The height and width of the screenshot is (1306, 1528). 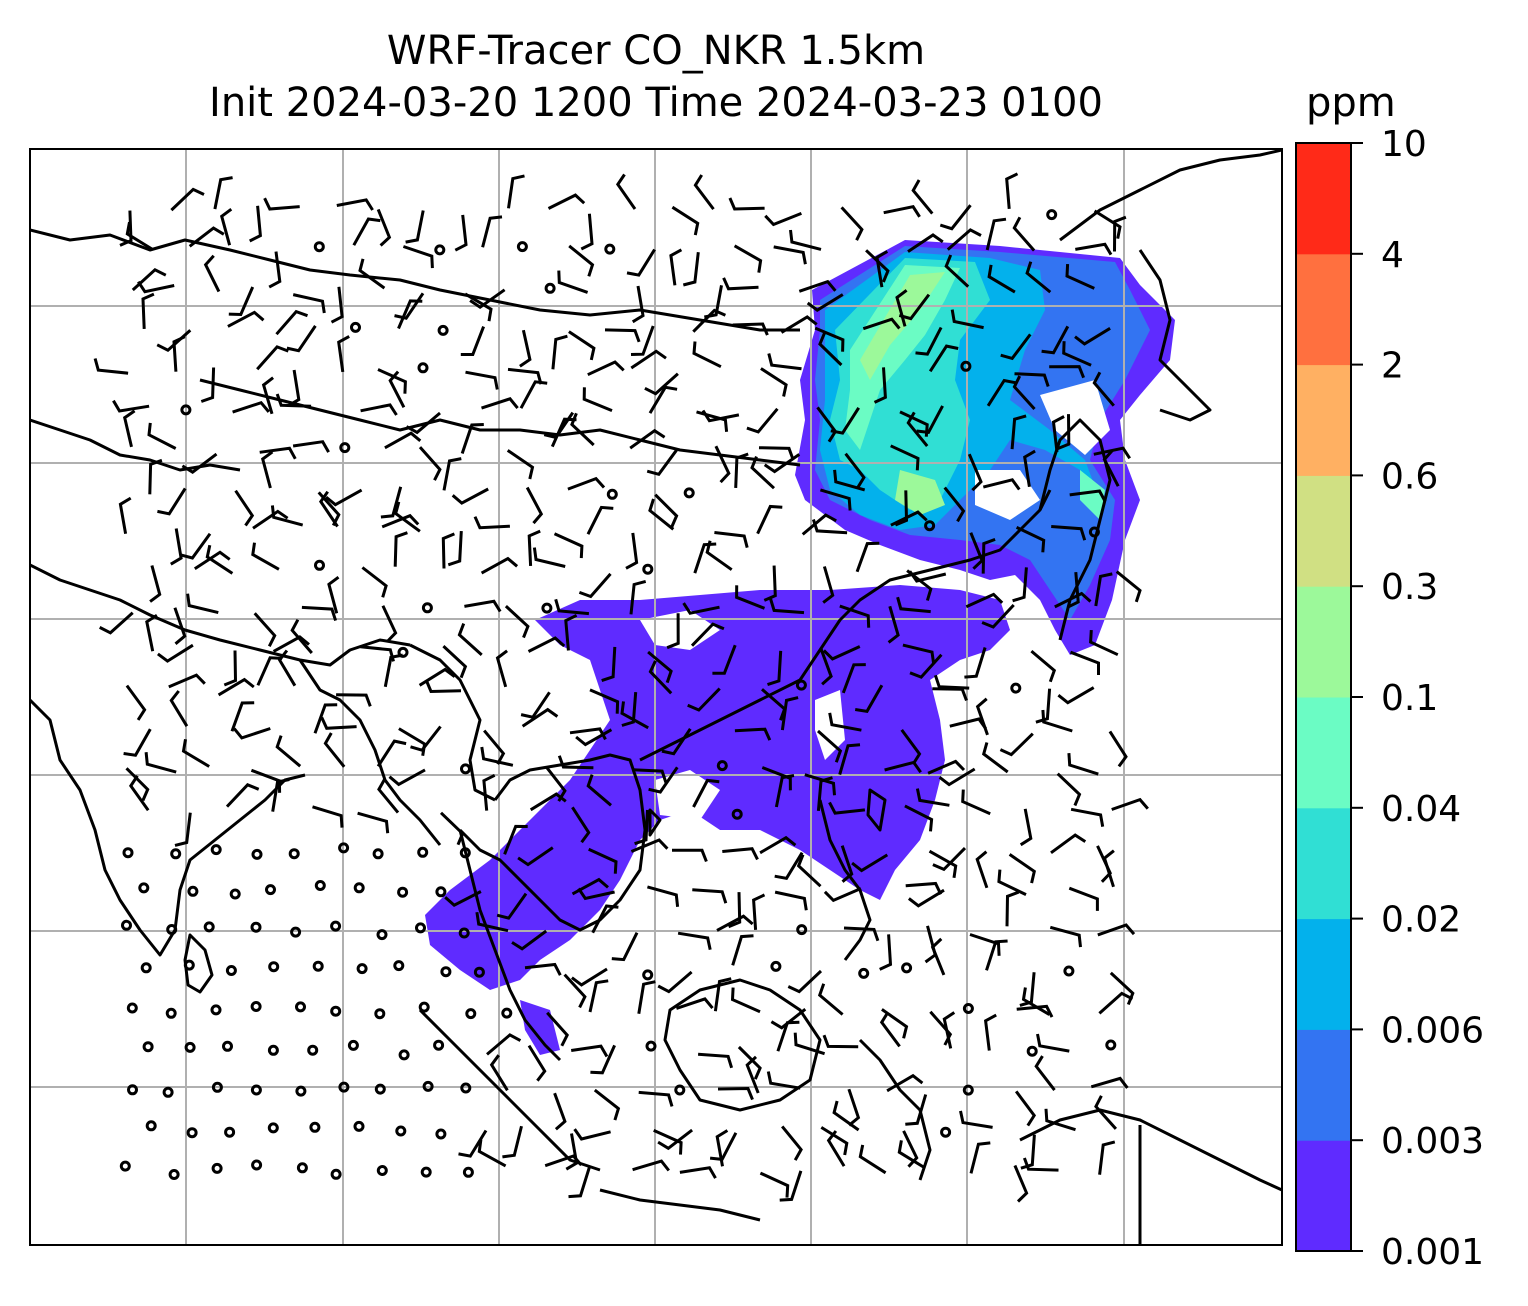 I want to click on colorbar-bands, so click(x=1323, y=697).